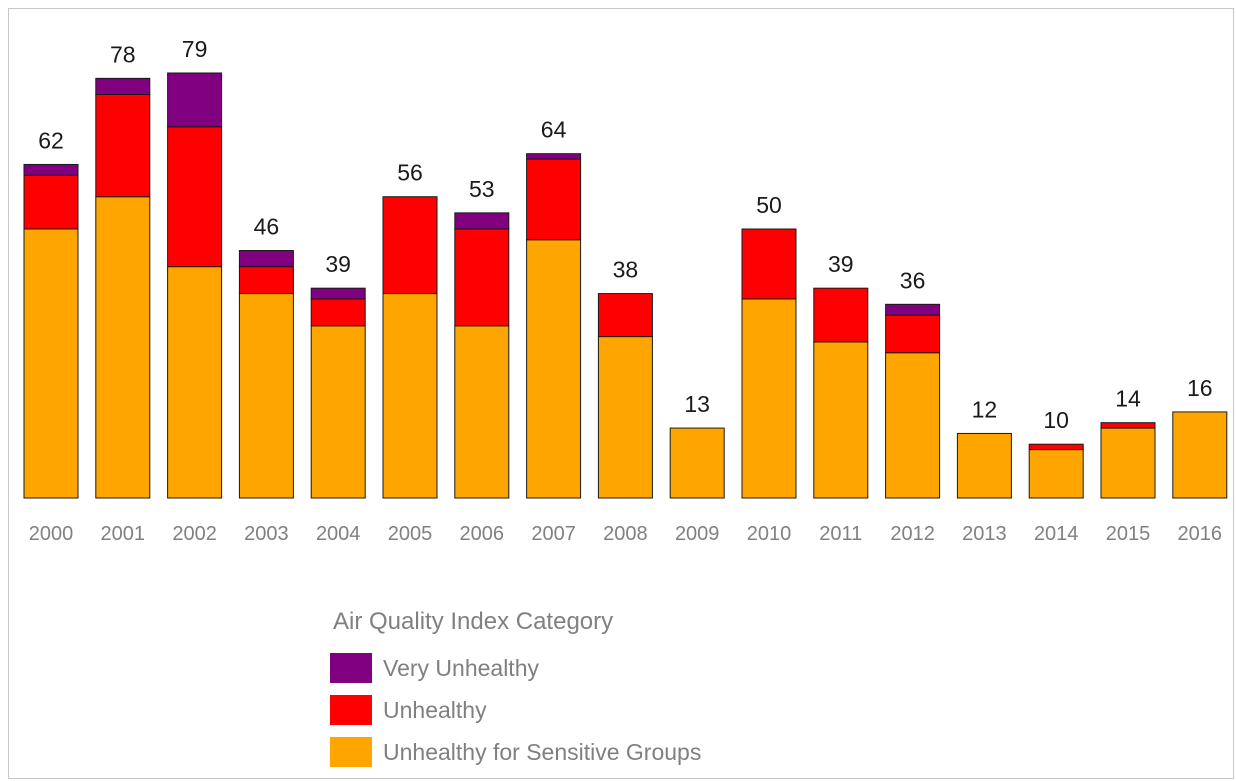 The image size is (1236, 781). What do you see at coordinates (1200, 534) in the screenshot?
I see `x-tick-label: 2016` at bounding box center [1200, 534].